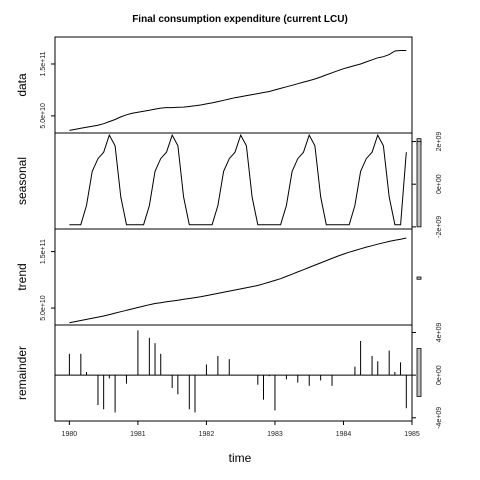 The height and width of the screenshot is (480, 480). What do you see at coordinates (43, 308) in the screenshot?
I see `trend-y-tick-label: 5.0e+10` at bounding box center [43, 308].